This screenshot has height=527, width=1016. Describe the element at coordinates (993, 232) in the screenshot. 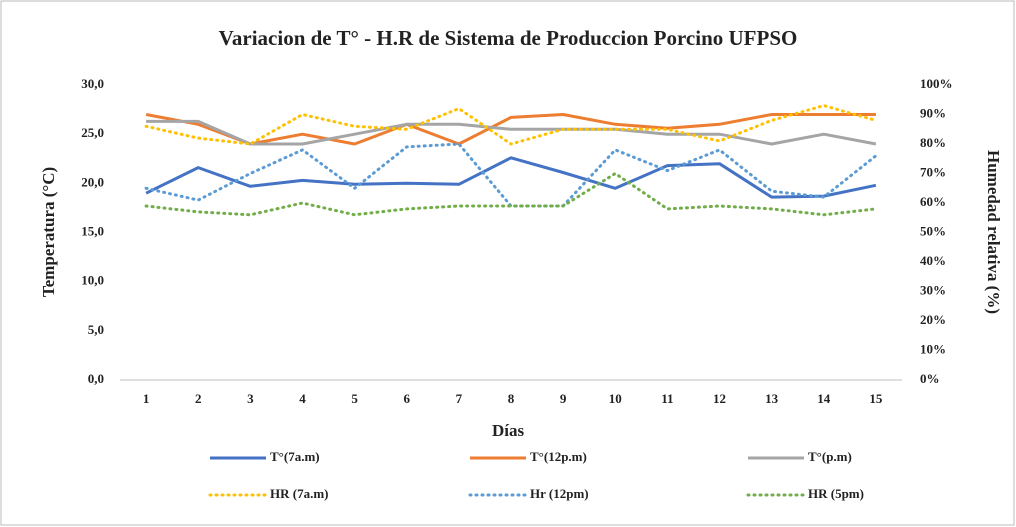

I see `y2-axis-label: Humedad relativa (%)` at that location.